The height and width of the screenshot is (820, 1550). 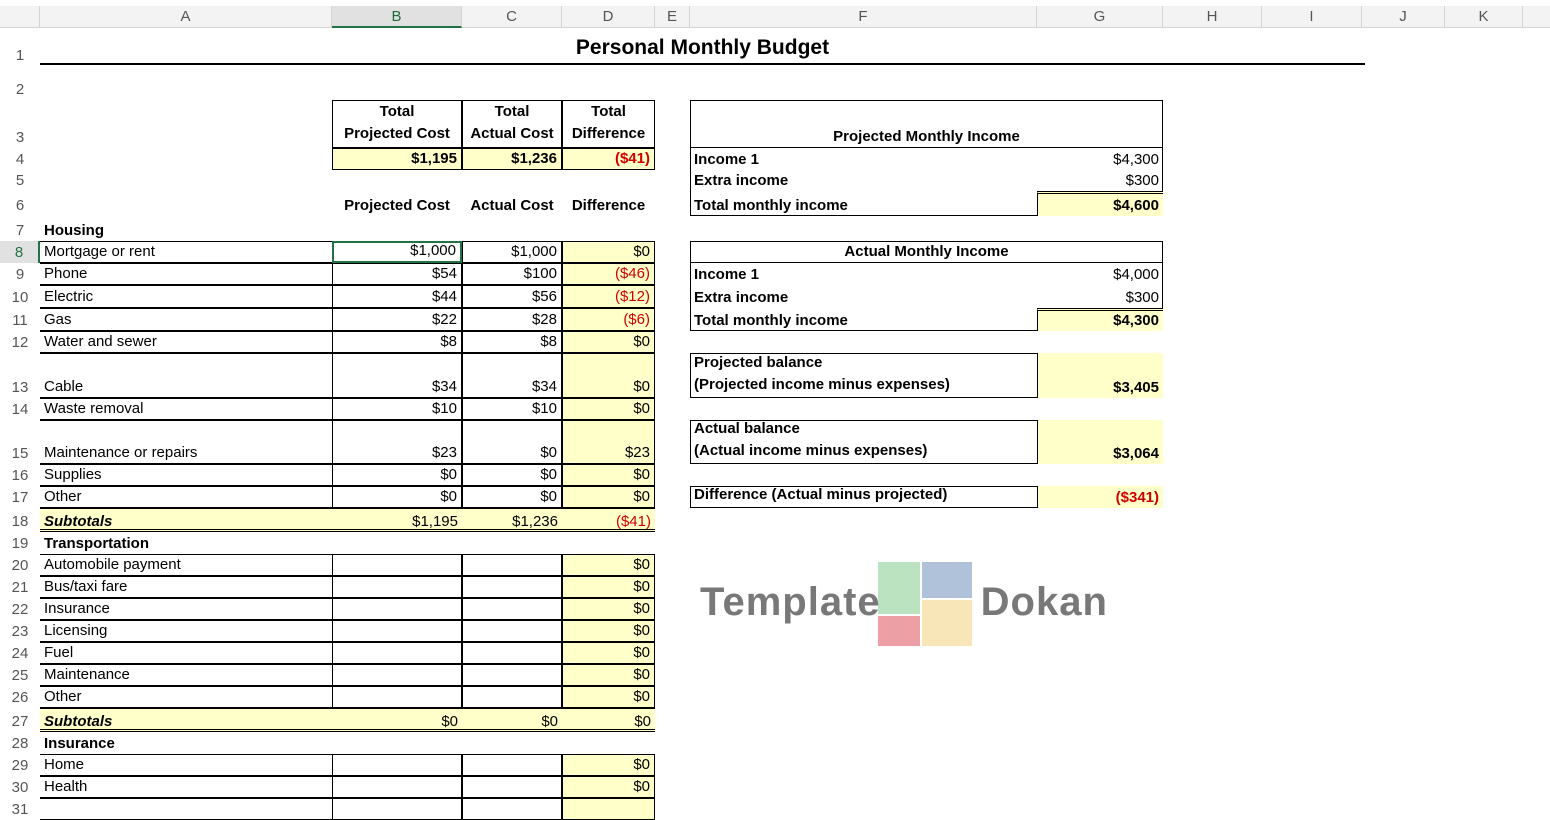 What do you see at coordinates (1403, 17) in the screenshot?
I see `column-header-j: J` at bounding box center [1403, 17].